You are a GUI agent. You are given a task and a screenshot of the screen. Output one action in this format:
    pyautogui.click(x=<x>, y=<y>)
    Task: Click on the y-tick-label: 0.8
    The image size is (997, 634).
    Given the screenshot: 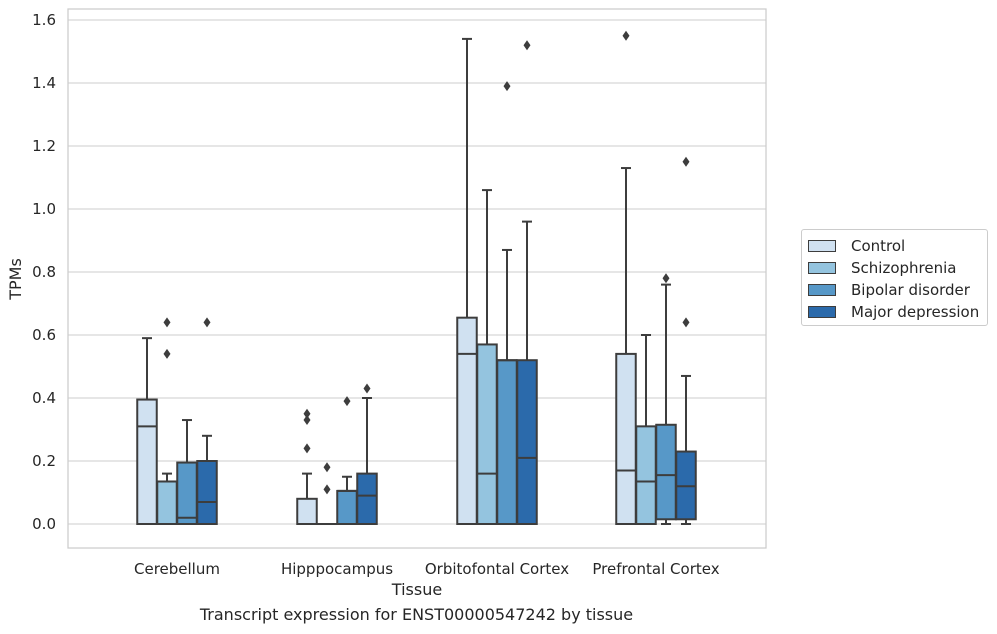 What is the action you would take?
    pyautogui.click(x=44, y=272)
    